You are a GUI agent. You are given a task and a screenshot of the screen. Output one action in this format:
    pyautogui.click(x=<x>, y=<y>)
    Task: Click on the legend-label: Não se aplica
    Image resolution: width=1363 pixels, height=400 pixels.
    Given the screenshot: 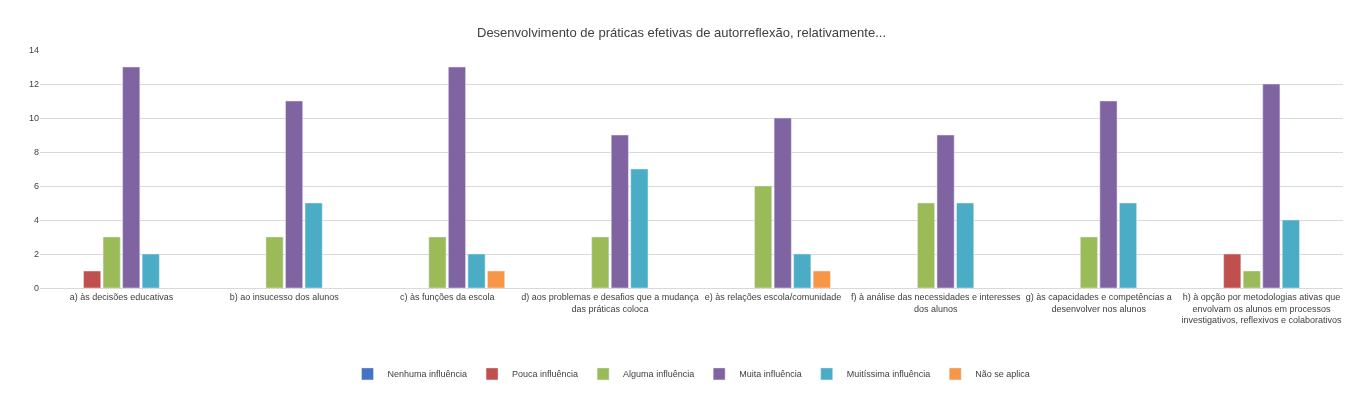 What is the action you would take?
    pyautogui.click(x=1002, y=374)
    